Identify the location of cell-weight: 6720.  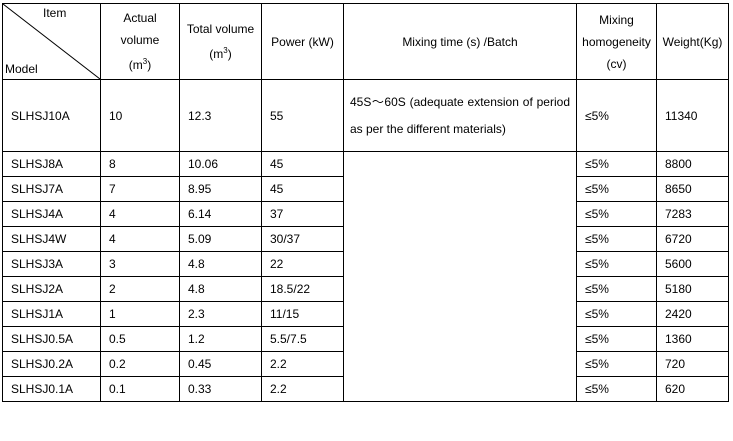
(692, 239).